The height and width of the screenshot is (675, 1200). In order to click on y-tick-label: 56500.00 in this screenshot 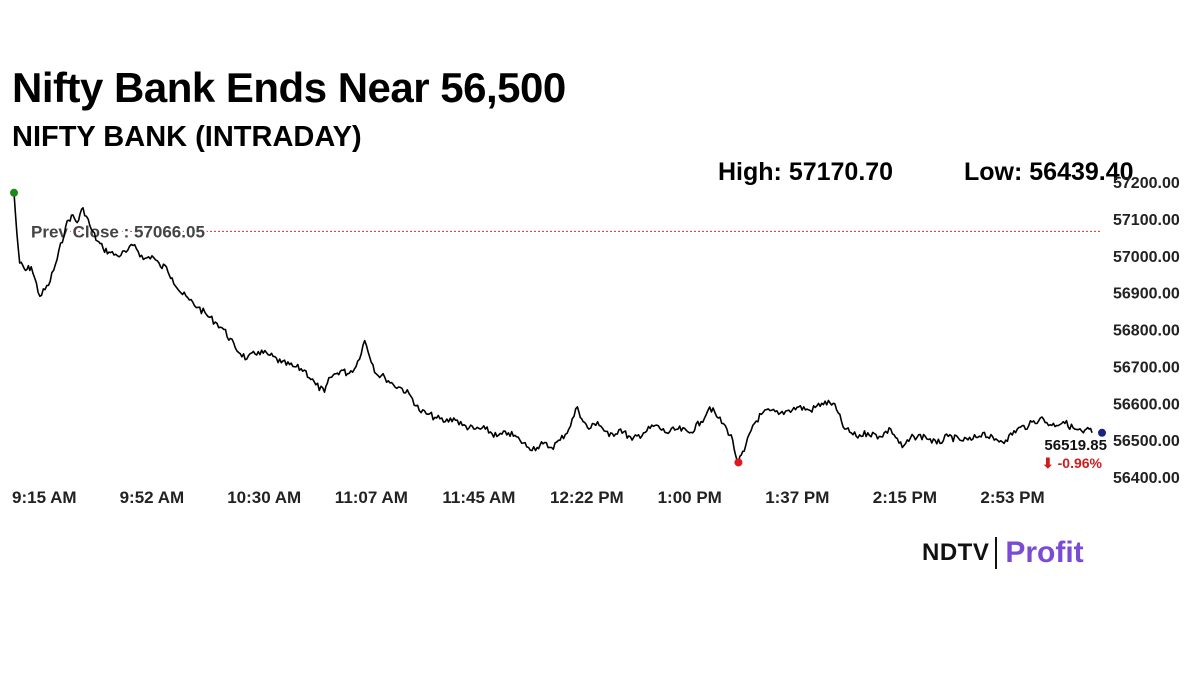, I will do `click(1146, 441)`.